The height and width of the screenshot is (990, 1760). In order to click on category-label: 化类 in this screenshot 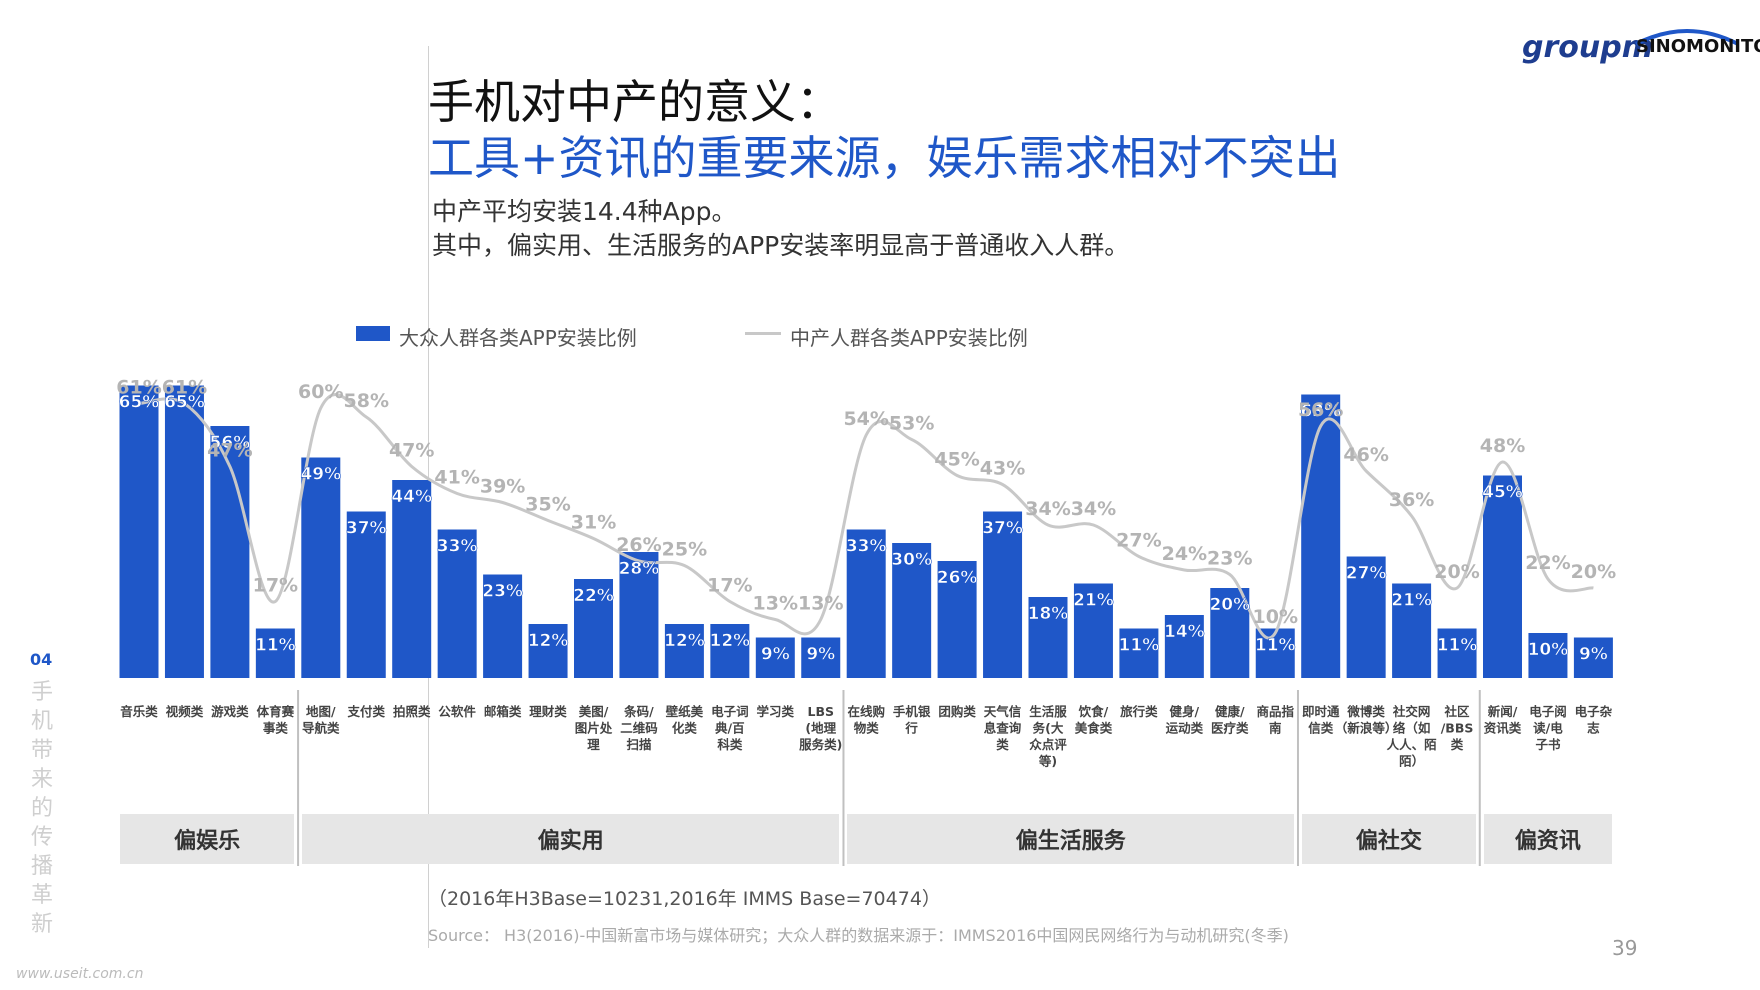, I will do `click(685, 728)`.